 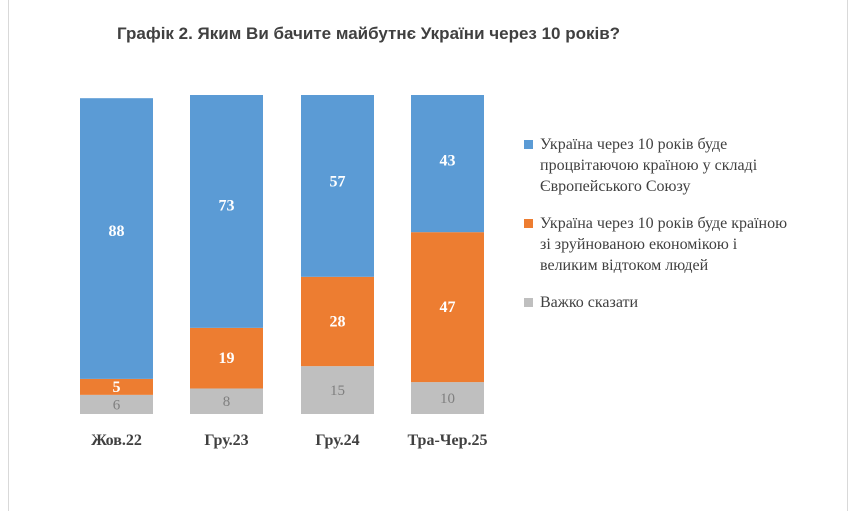 What do you see at coordinates (117, 231) in the screenshot?
I see `data-label-eu-zhov22: 88` at bounding box center [117, 231].